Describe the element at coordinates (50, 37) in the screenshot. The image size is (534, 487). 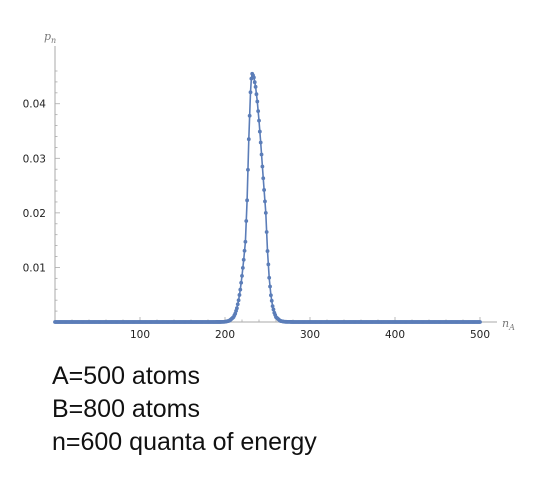
I see `y-axis-title: pn` at that location.